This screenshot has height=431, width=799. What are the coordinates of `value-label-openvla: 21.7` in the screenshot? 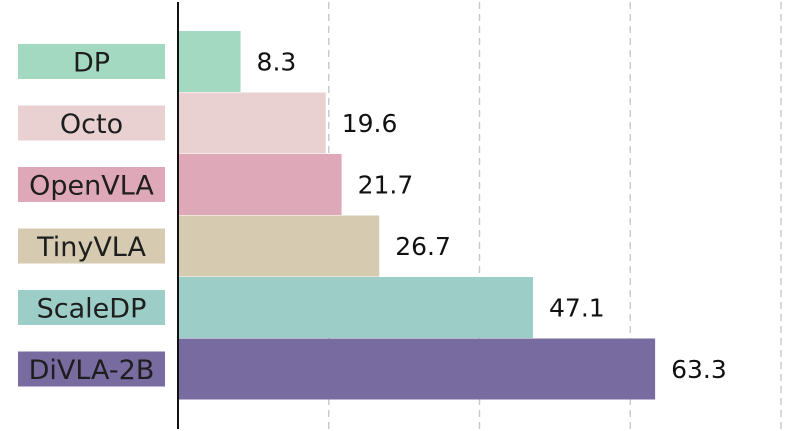 It's located at (386, 185).